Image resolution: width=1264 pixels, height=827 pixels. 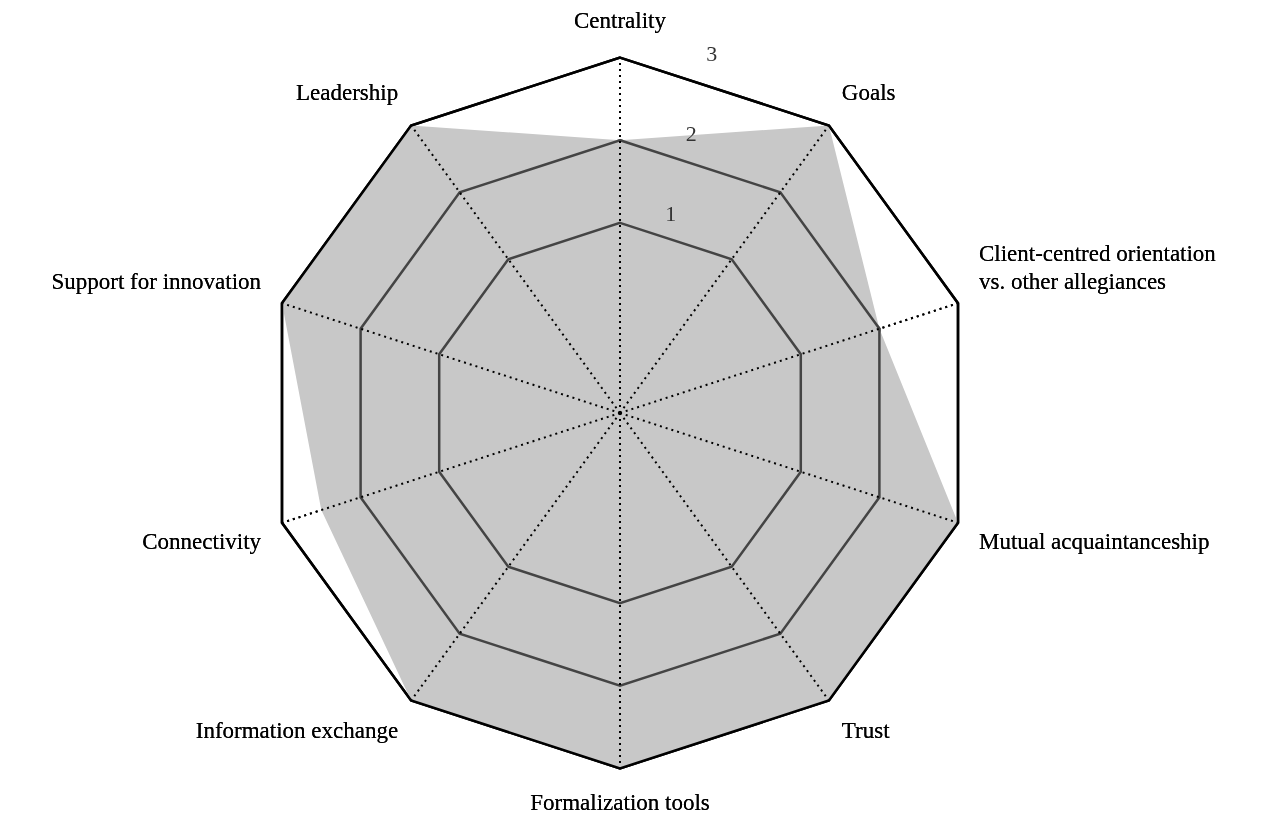 I want to click on spoke-label: Information exchange, so click(x=297, y=731).